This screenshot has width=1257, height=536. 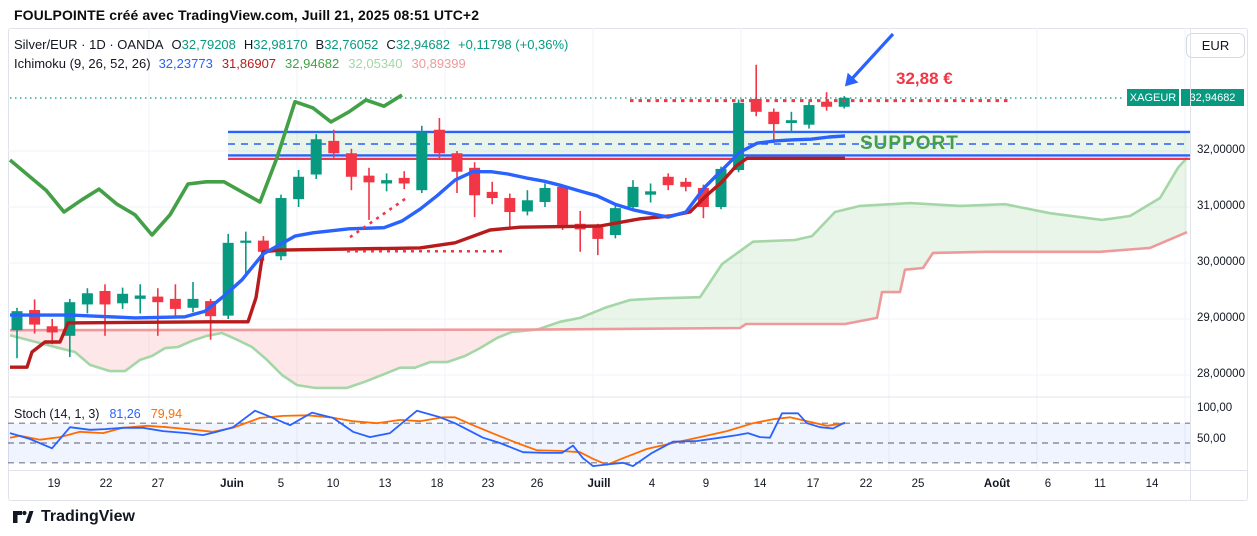 I want to click on price-axis-label: 100,00, so click(x=1215, y=408).